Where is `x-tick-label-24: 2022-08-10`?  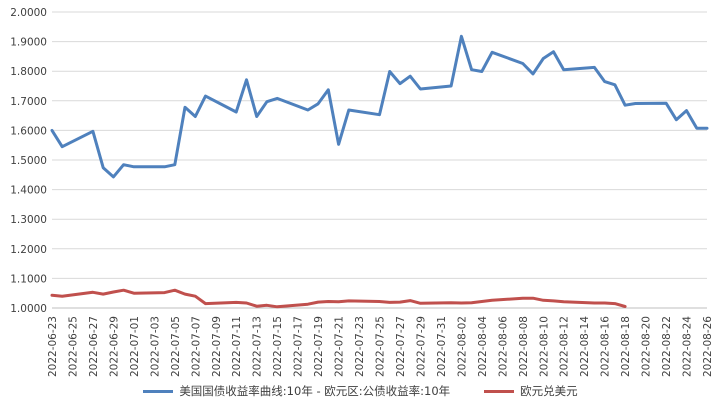 x-tick-label-24: 2022-08-10 is located at coordinates (544, 346).